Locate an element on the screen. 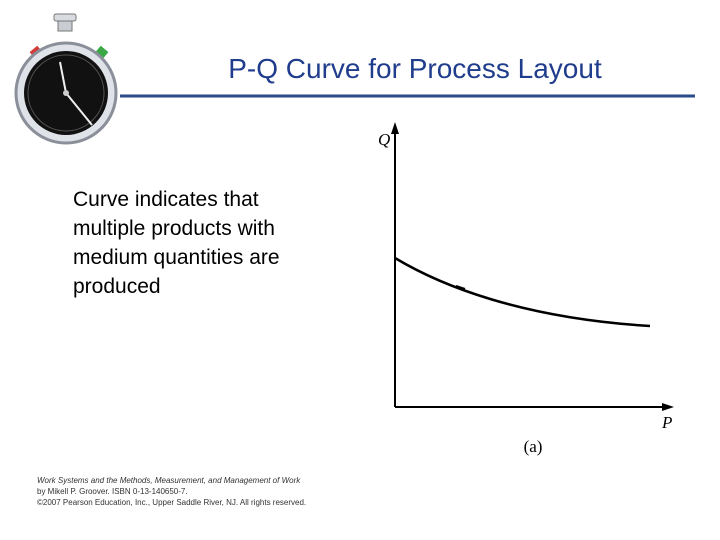 This screenshot has width=720, height=540. pq-curve is located at coordinates (522, 292).